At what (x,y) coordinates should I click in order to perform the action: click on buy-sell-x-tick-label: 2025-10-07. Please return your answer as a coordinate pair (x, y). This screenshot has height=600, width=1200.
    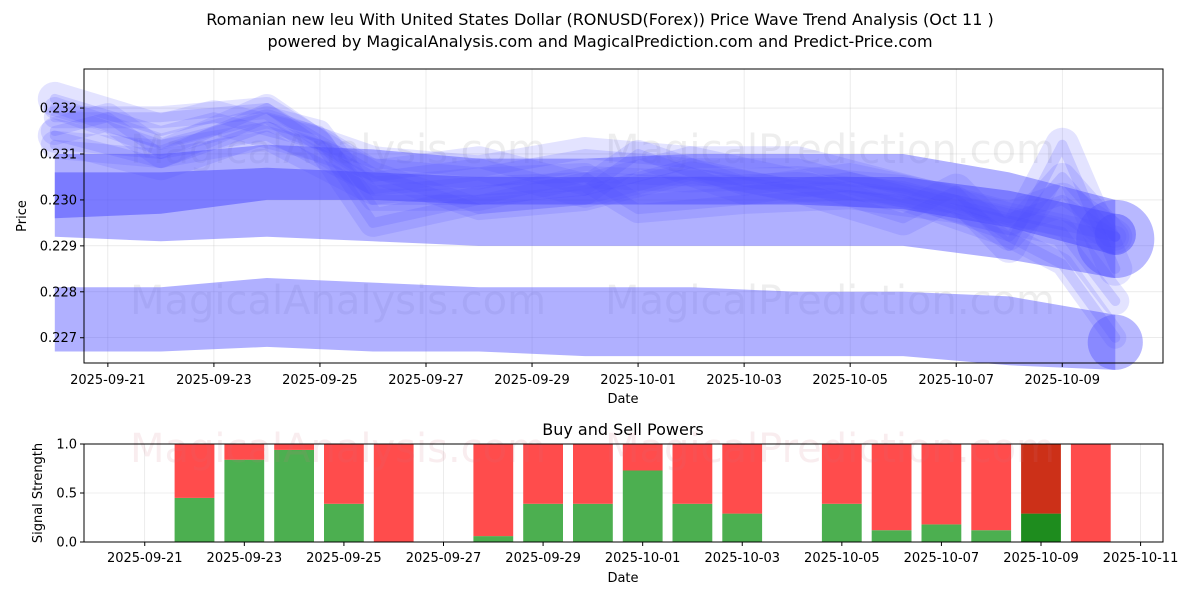
    Looking at the image, I should click on (942, 558).